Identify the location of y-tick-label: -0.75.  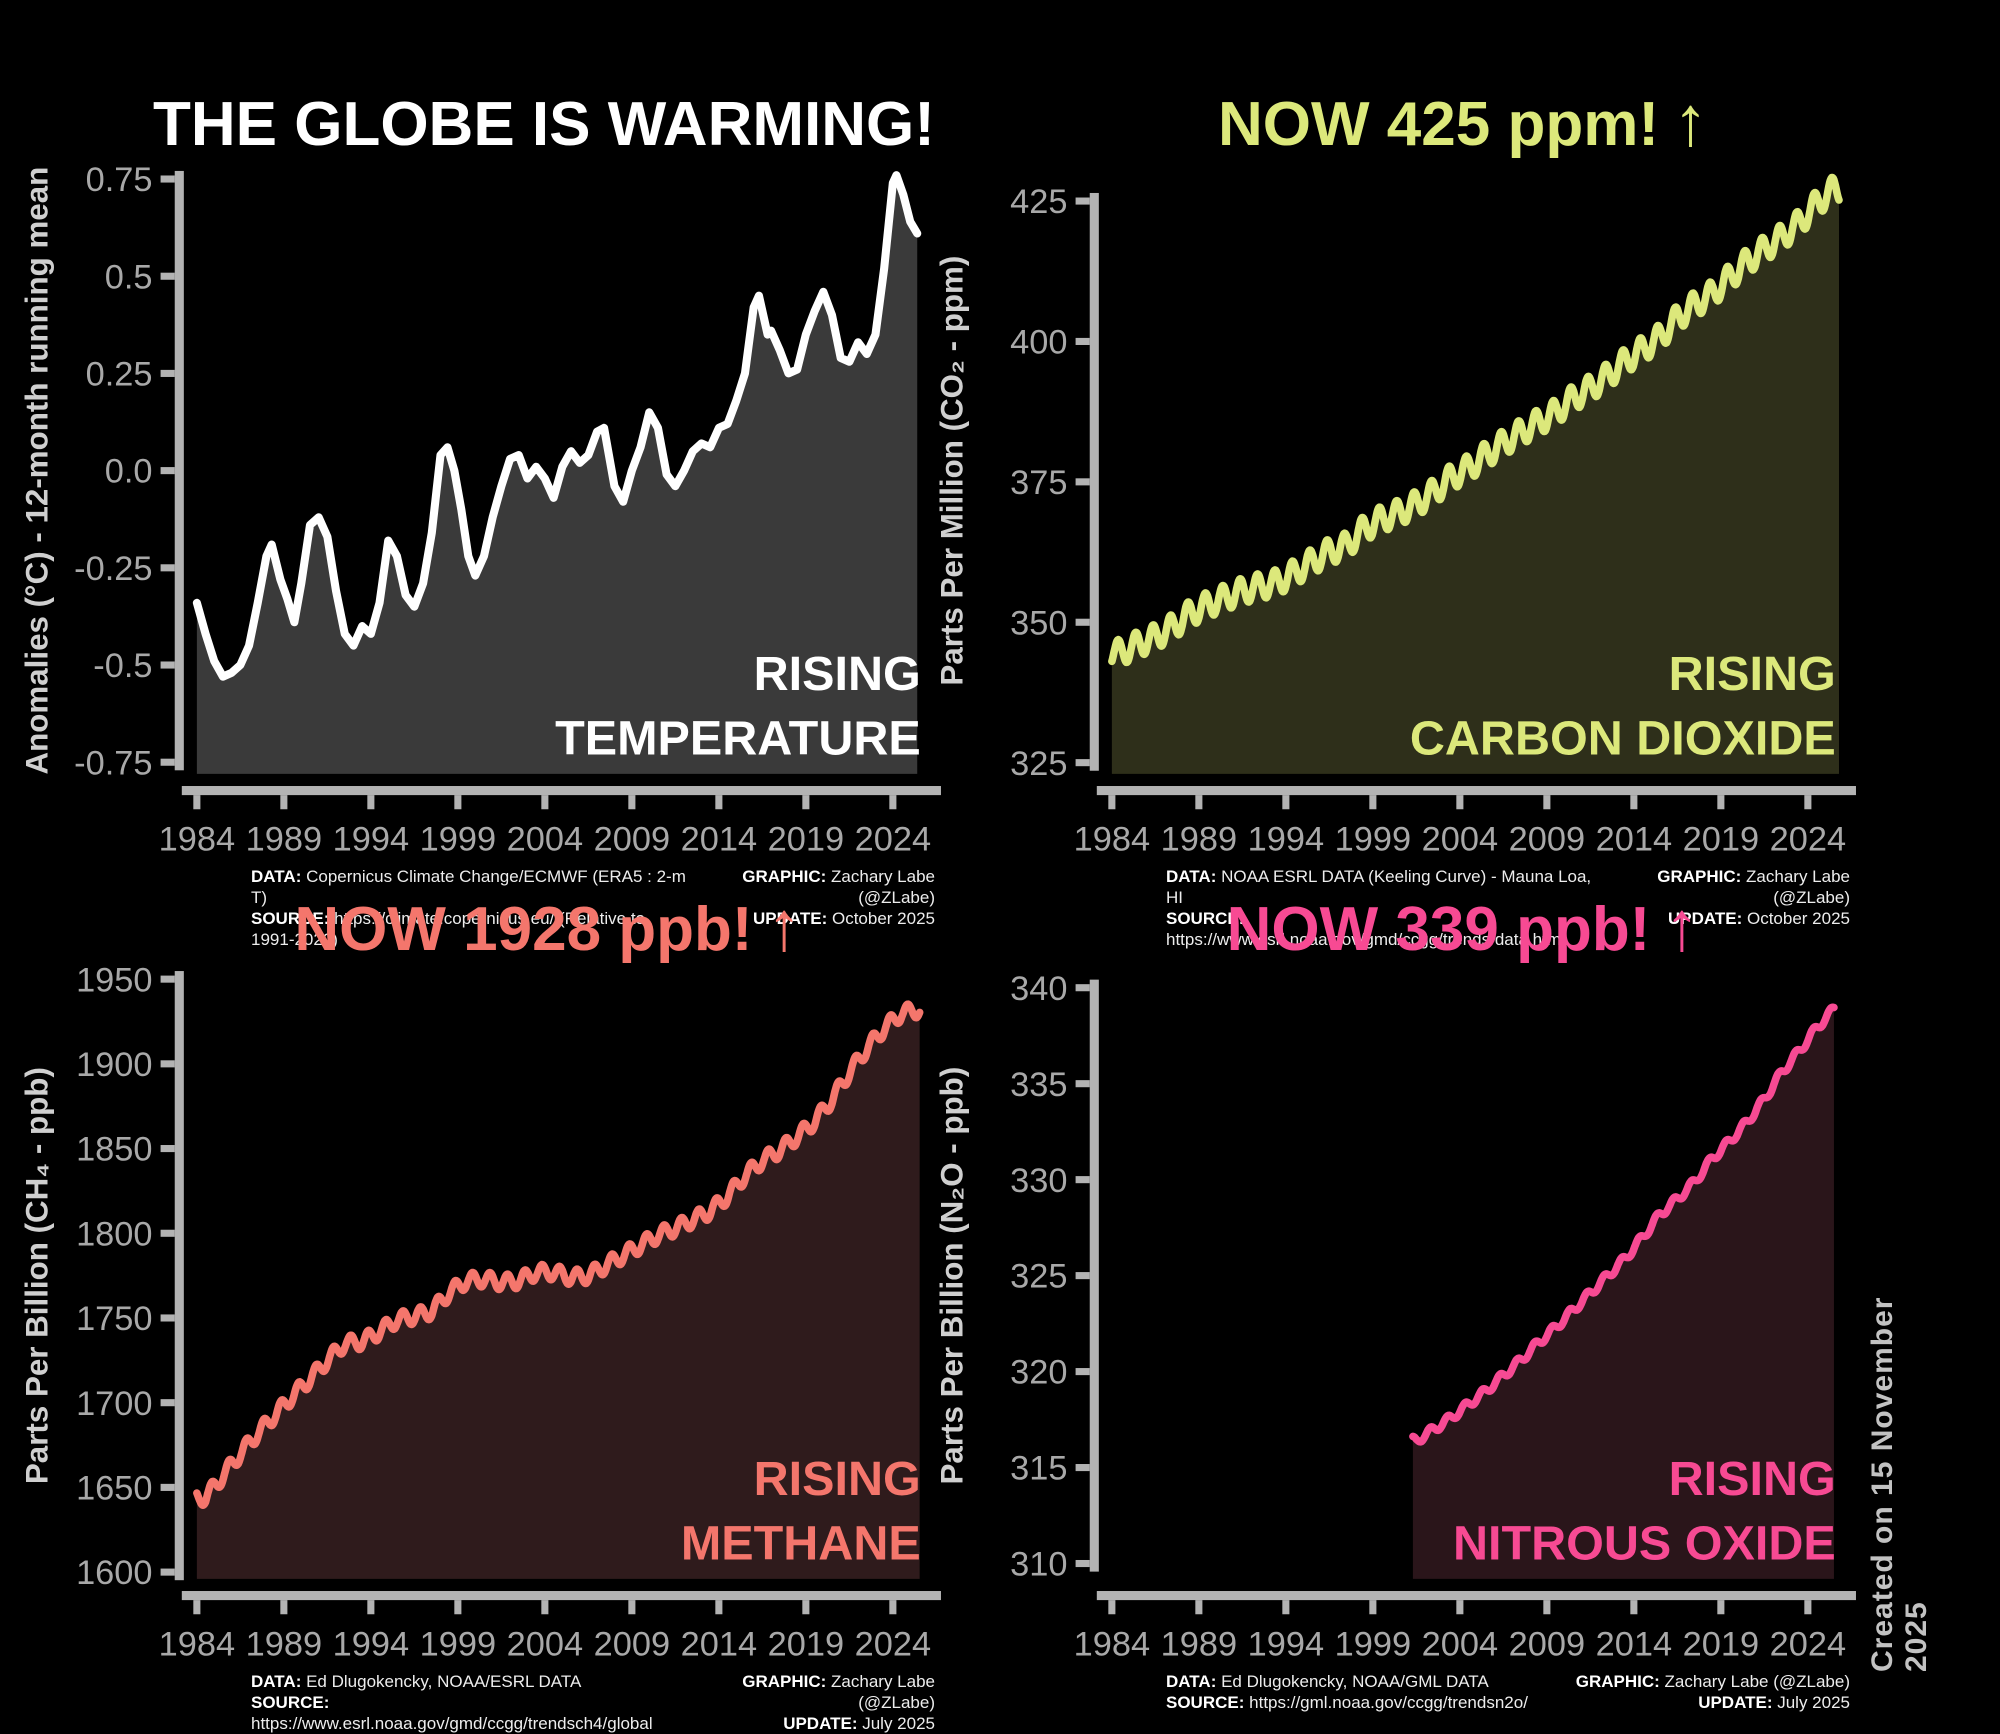
(113, 763).